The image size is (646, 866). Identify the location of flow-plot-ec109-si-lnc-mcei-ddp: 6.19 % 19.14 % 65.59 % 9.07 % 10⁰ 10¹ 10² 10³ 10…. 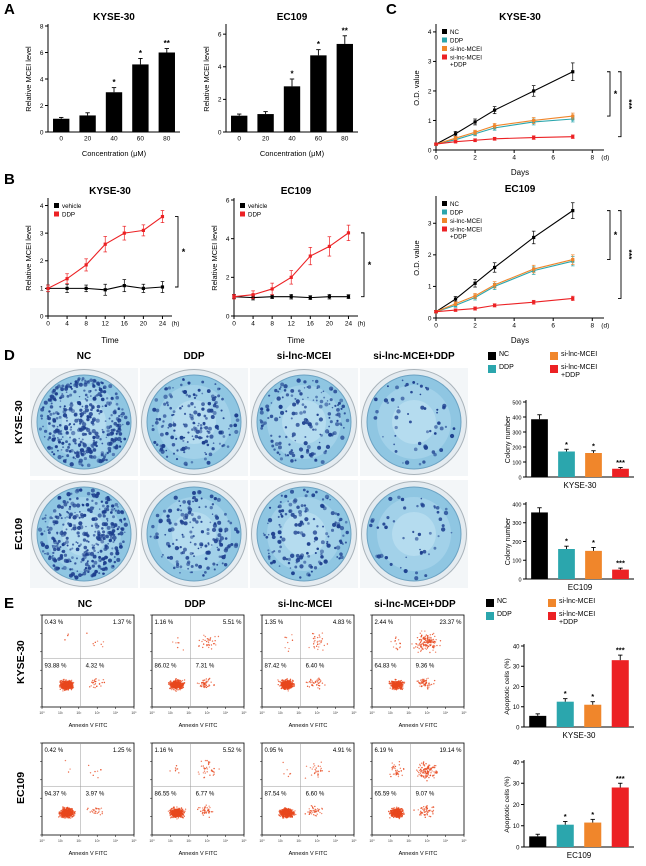
(415, 801).